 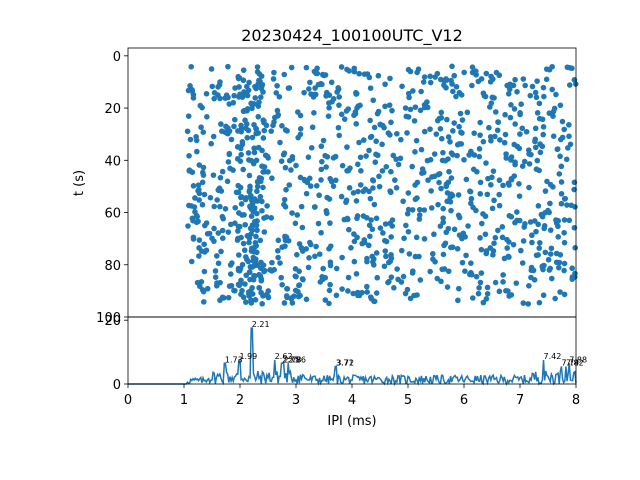 What do you see at coordinates (112, 266) in the screenshot?
I see `scatter-y-tick-label: 80` at bounding box center [112, 266].